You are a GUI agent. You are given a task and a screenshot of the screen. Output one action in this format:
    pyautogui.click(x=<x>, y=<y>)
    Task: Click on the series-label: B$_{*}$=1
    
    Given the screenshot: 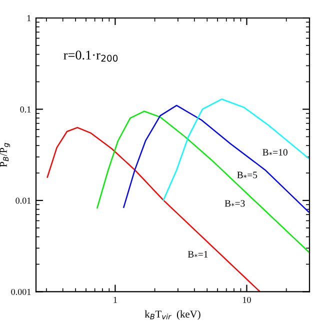 What is the action you would take?
    pyautogui.click(x=198, y=254)
    